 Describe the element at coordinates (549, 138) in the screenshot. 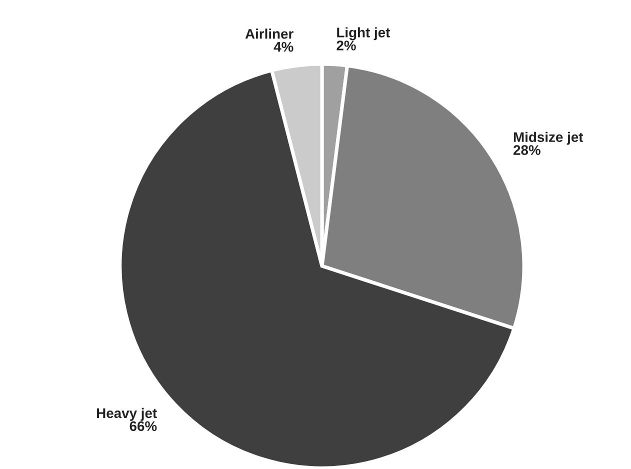

I see `slice-label: Midsize jet` at that location.